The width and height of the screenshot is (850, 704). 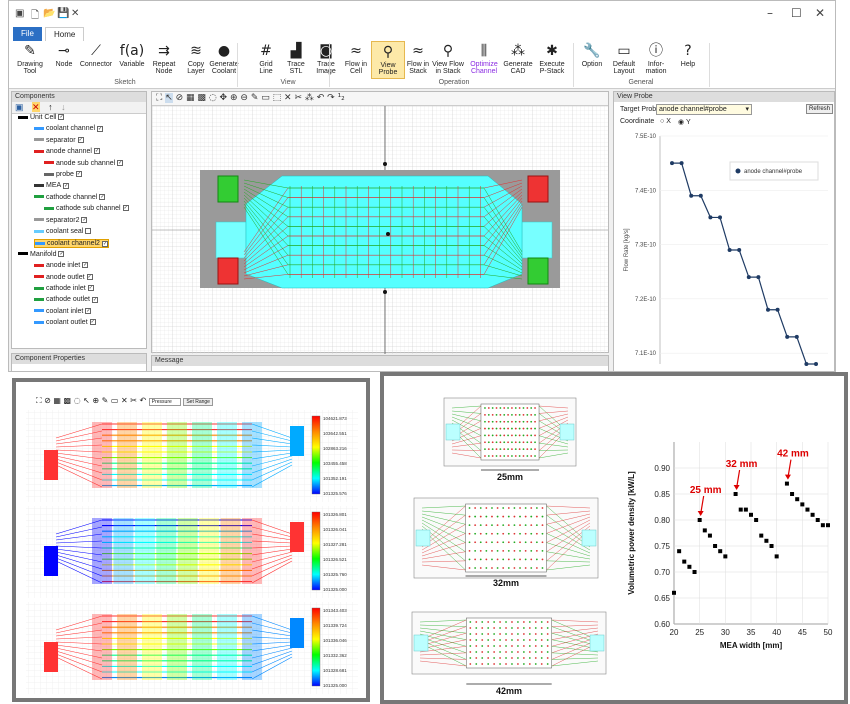 What do you see at coordinates (41, 117) in the screenshot?
I see `tree-item: Unit Cell ✓` at bounding box center [41, 117].